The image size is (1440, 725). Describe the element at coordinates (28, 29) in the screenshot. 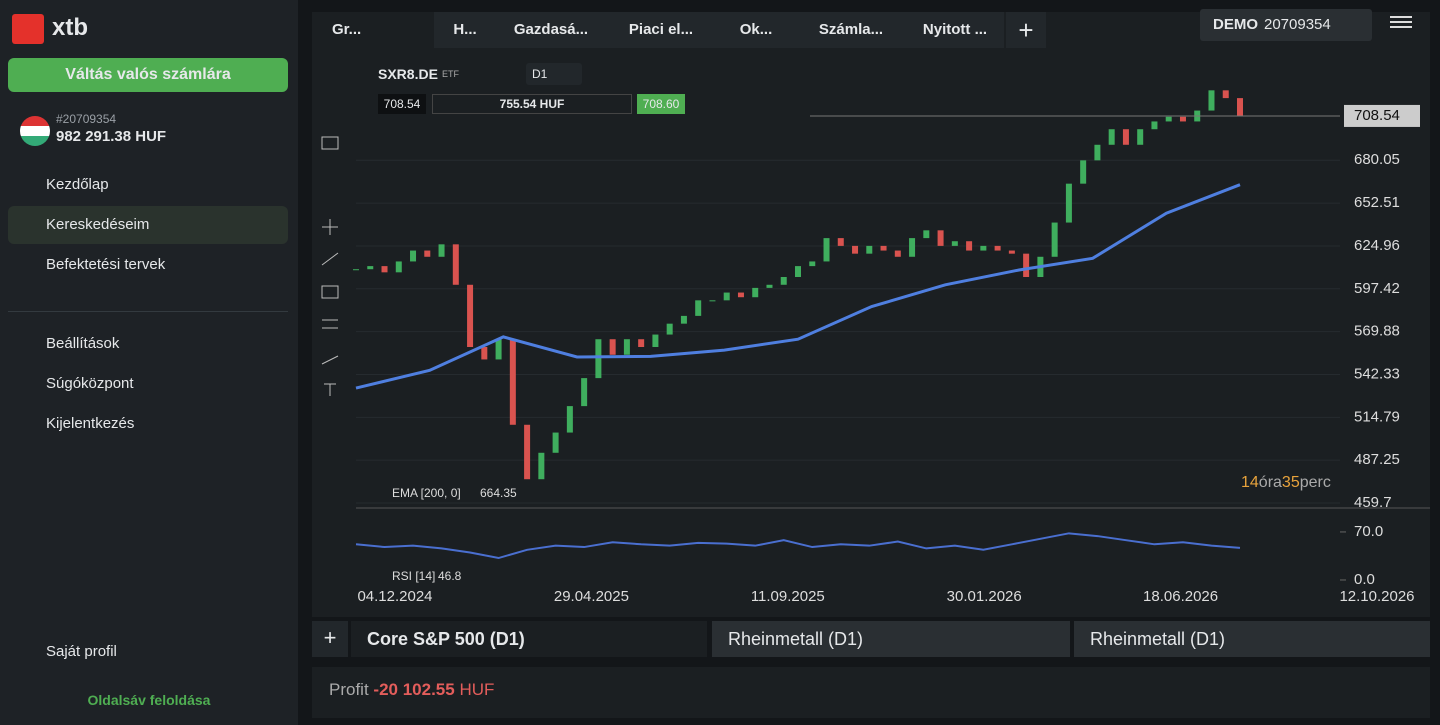

I see `logo-icon` at that location.